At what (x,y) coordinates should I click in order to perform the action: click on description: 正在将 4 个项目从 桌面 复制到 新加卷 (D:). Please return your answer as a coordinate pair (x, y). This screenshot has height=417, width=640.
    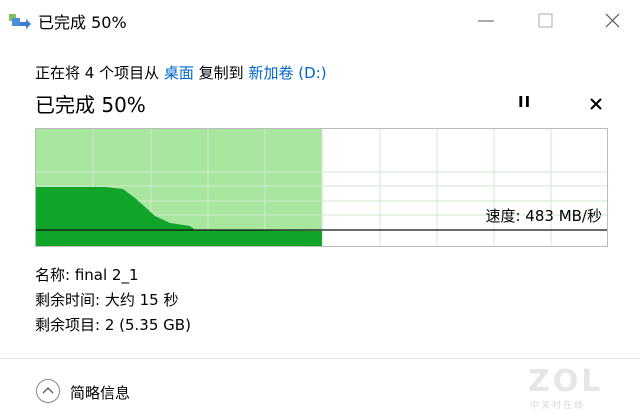
    Looking at the image, I should click on (181, 72).